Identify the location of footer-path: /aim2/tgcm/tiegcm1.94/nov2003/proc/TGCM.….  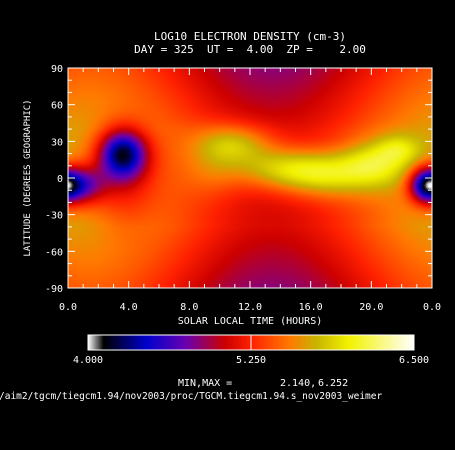
(191, 396).